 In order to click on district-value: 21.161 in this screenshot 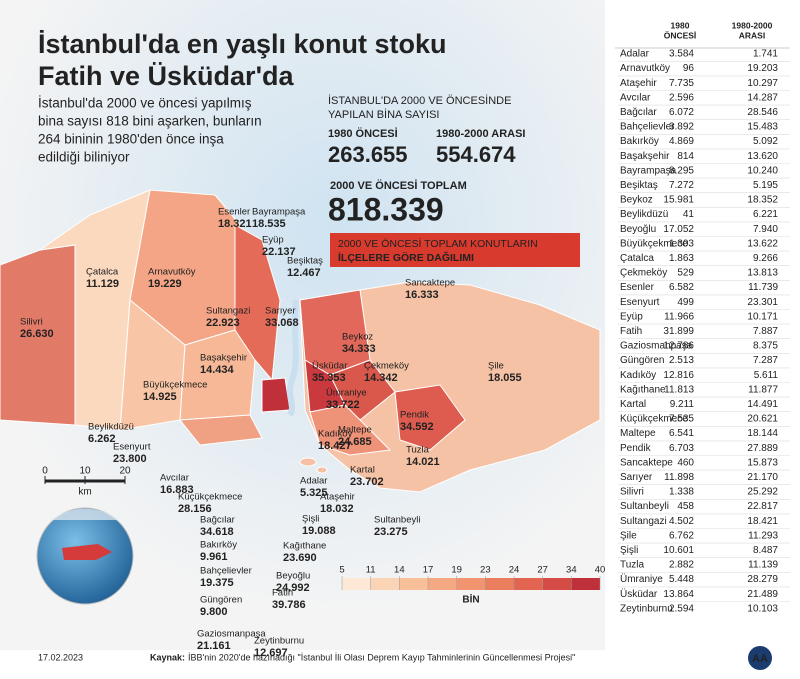, I will do `click(214, 646)`.